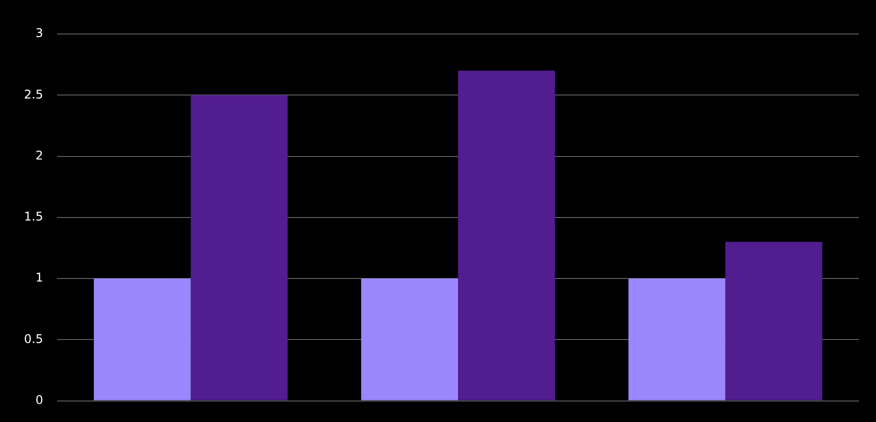  Describe the element at coordinates (34, 217) in the screenshot. I see `y-tick-label: 1.5` at that location.